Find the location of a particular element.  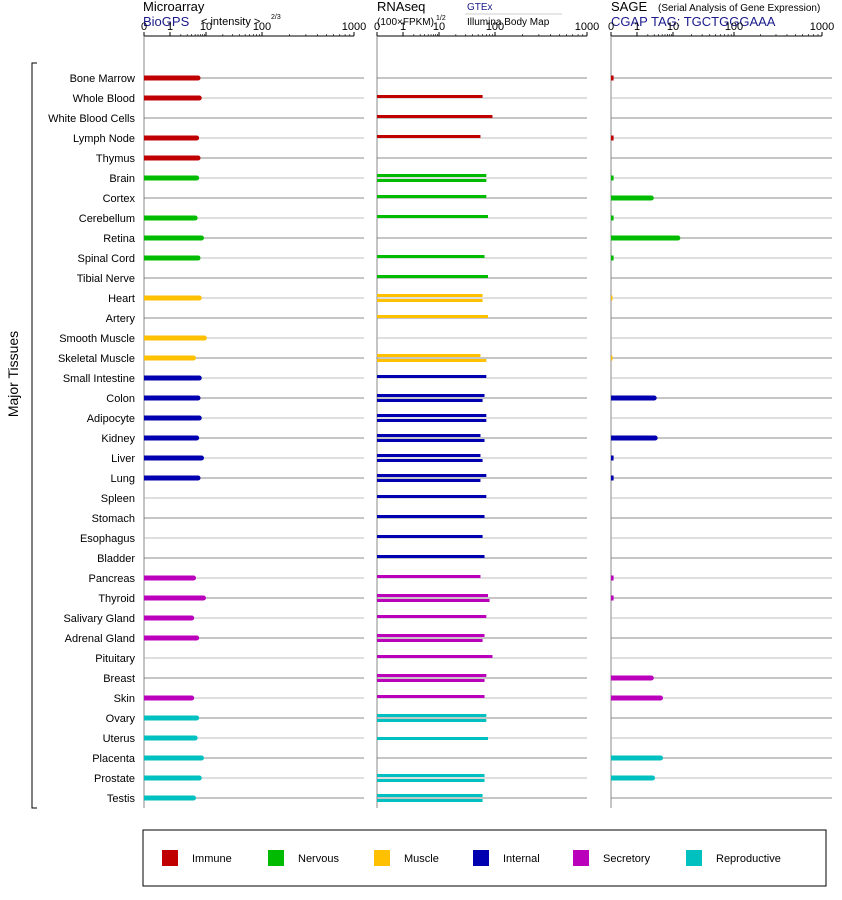

tissue-label: Esophagus is located at coordinates (108, 539).